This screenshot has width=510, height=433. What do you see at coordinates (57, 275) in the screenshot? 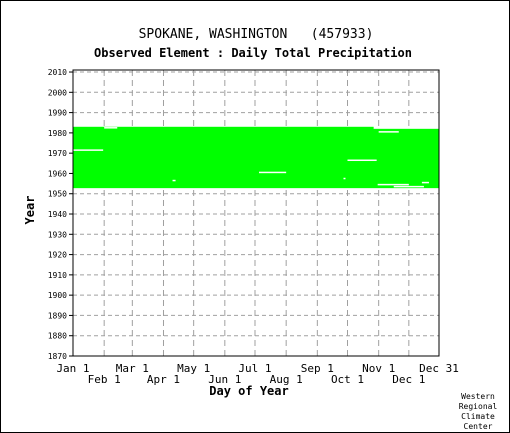
I see `y-tick-label: 1910` at bounding box center [57, 275].